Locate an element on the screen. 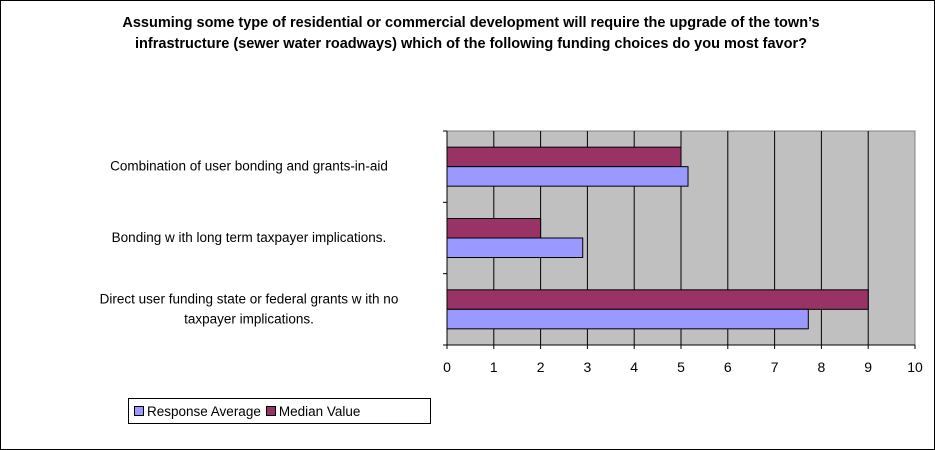 The image size is (935, 450). legend-entry-response-average: Response Average is located at coordinates (197, 411).